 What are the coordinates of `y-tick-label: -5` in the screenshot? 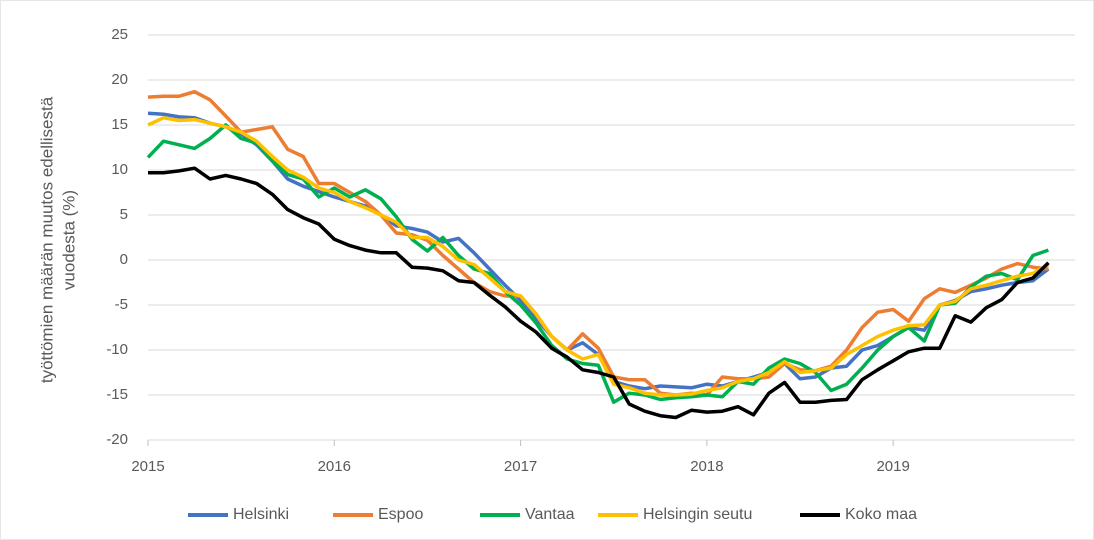 It's located at (121, 304).